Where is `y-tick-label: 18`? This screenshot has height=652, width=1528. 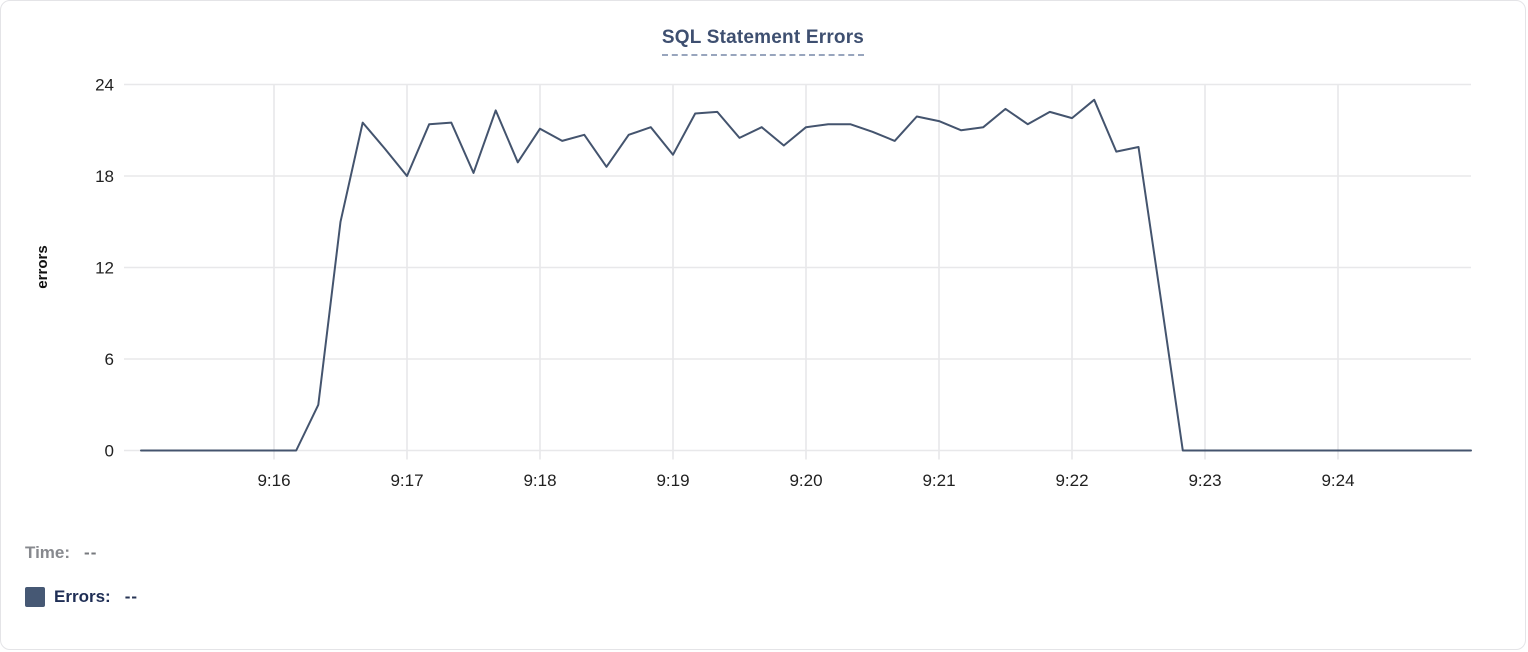
y-tick-label: 18 is located at coordinates (104, 176).